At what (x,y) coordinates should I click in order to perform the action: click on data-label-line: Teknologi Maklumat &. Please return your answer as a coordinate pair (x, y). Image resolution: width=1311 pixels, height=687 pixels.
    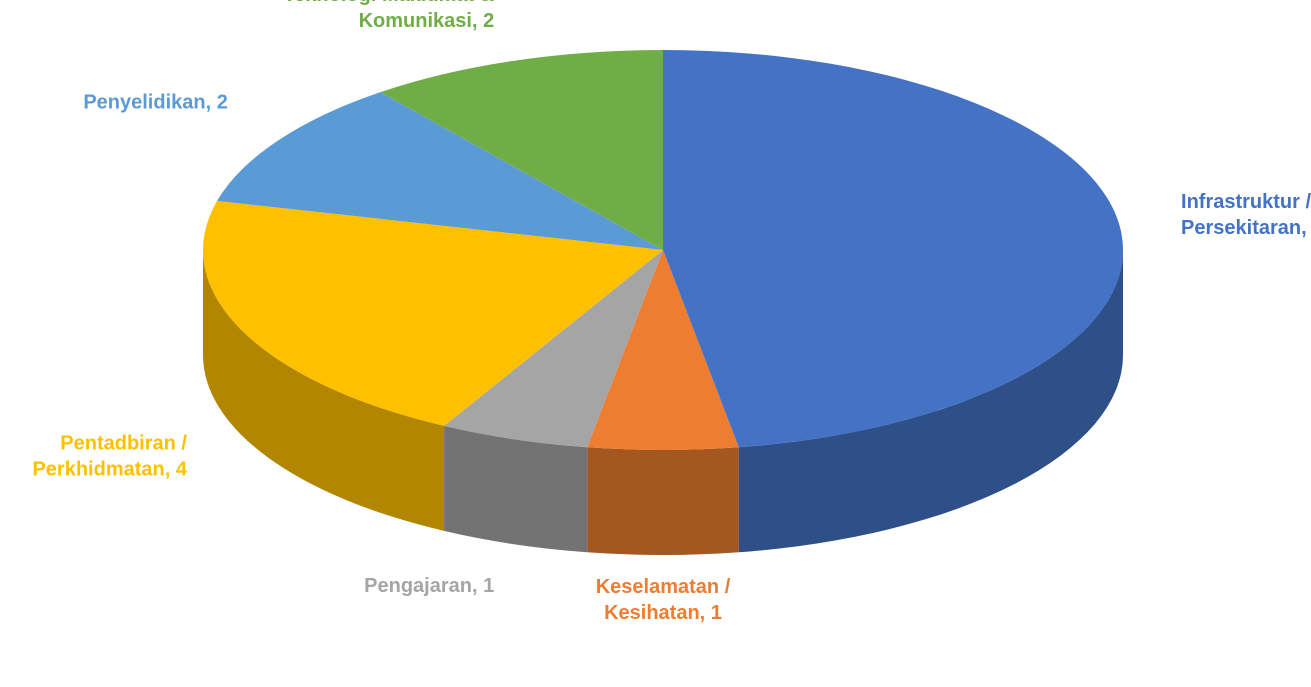
    Looking at the image, I should click on (388, 3).